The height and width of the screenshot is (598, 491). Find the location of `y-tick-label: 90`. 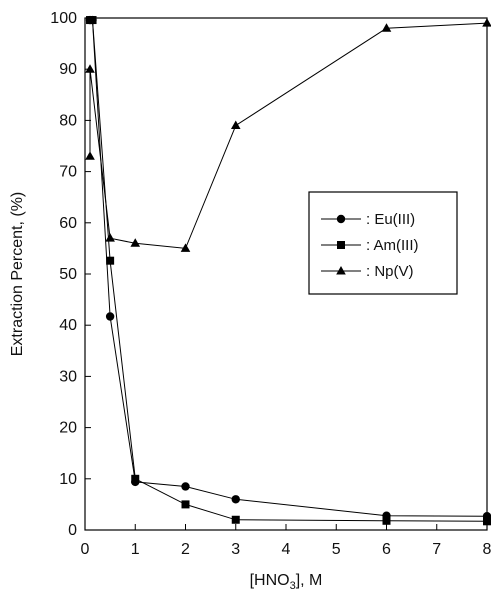

y-tick-label: 90 is located at coordinates (68, 69).